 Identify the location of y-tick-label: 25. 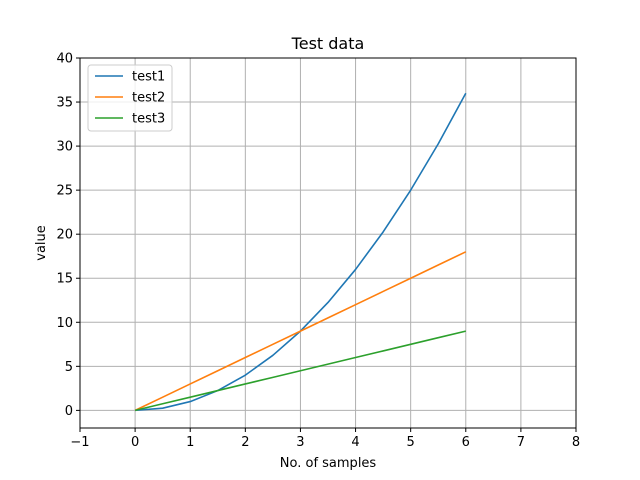
(64, 191).